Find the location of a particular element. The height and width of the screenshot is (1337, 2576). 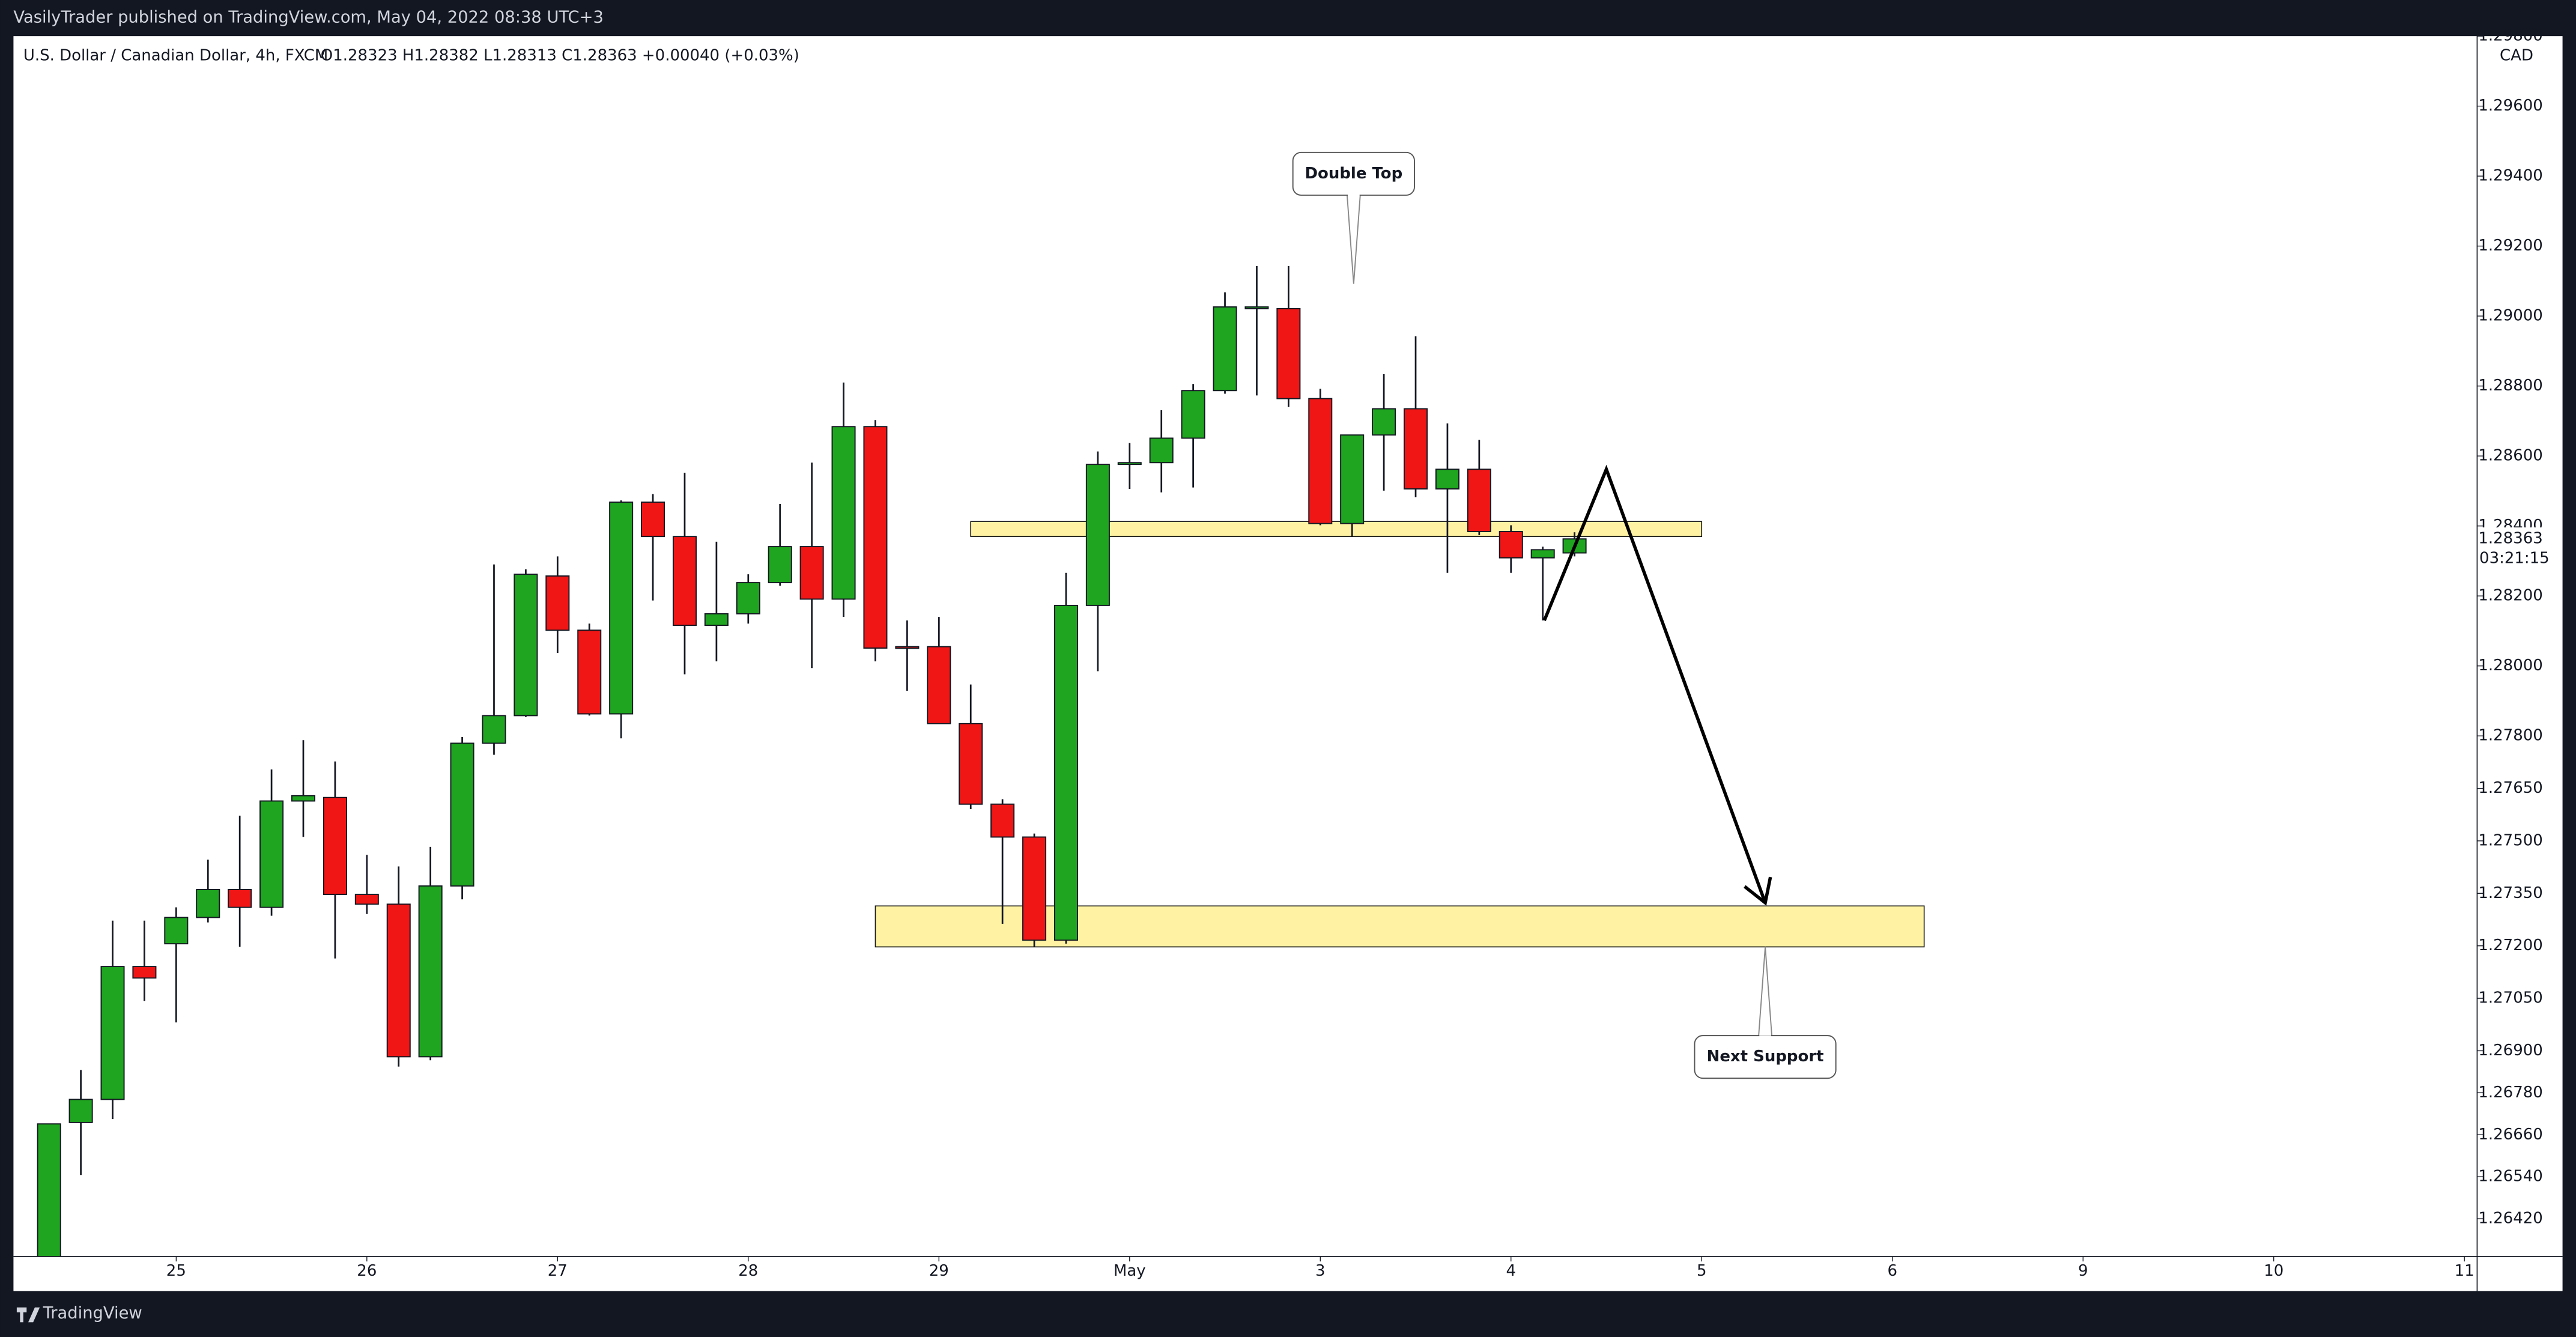

x-tick-label: 27 is located at coordinates (558, 1271).